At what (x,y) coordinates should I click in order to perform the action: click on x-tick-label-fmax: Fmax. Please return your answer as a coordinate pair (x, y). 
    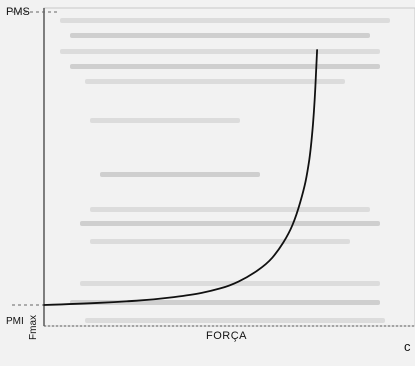
    Looking at the image, I should click on (33, 327).